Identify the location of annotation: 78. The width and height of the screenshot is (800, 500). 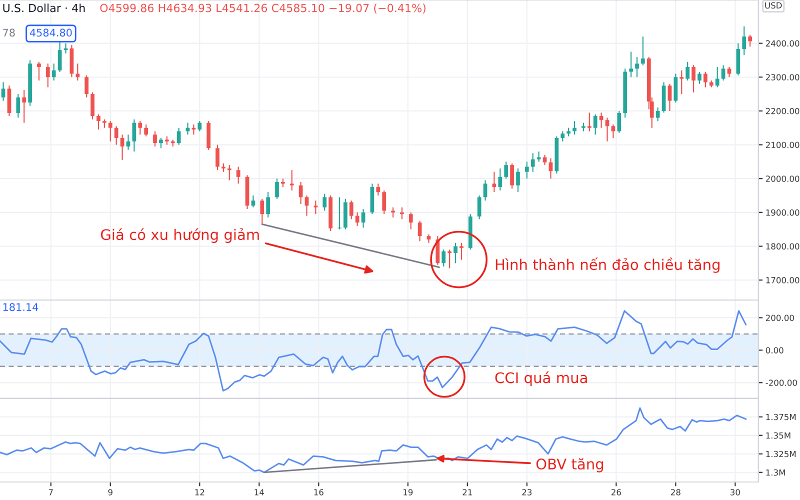
(9, 32).